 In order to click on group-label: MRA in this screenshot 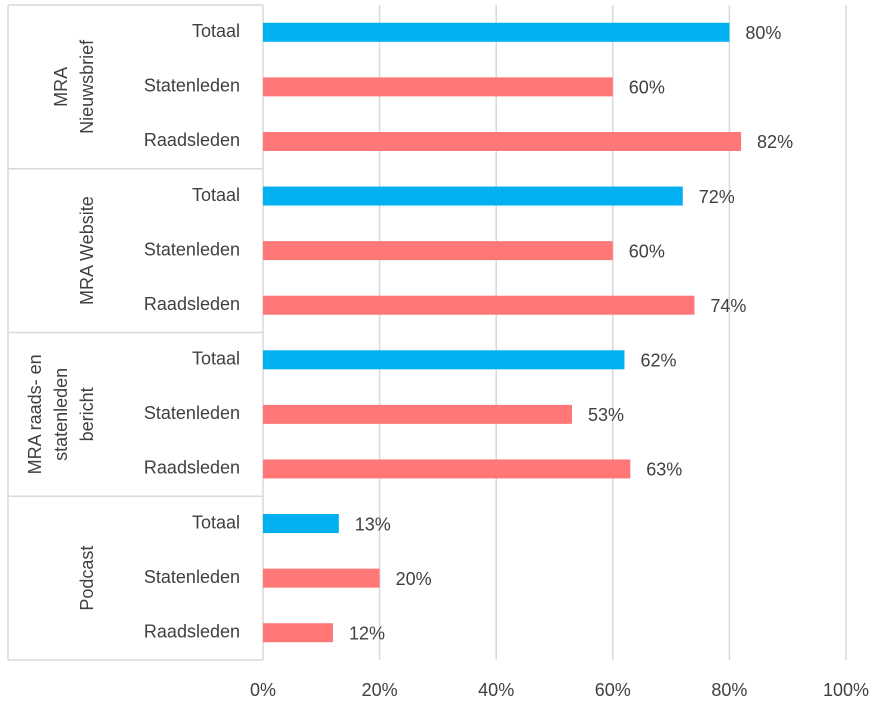, I will do `click(61, 87)`.